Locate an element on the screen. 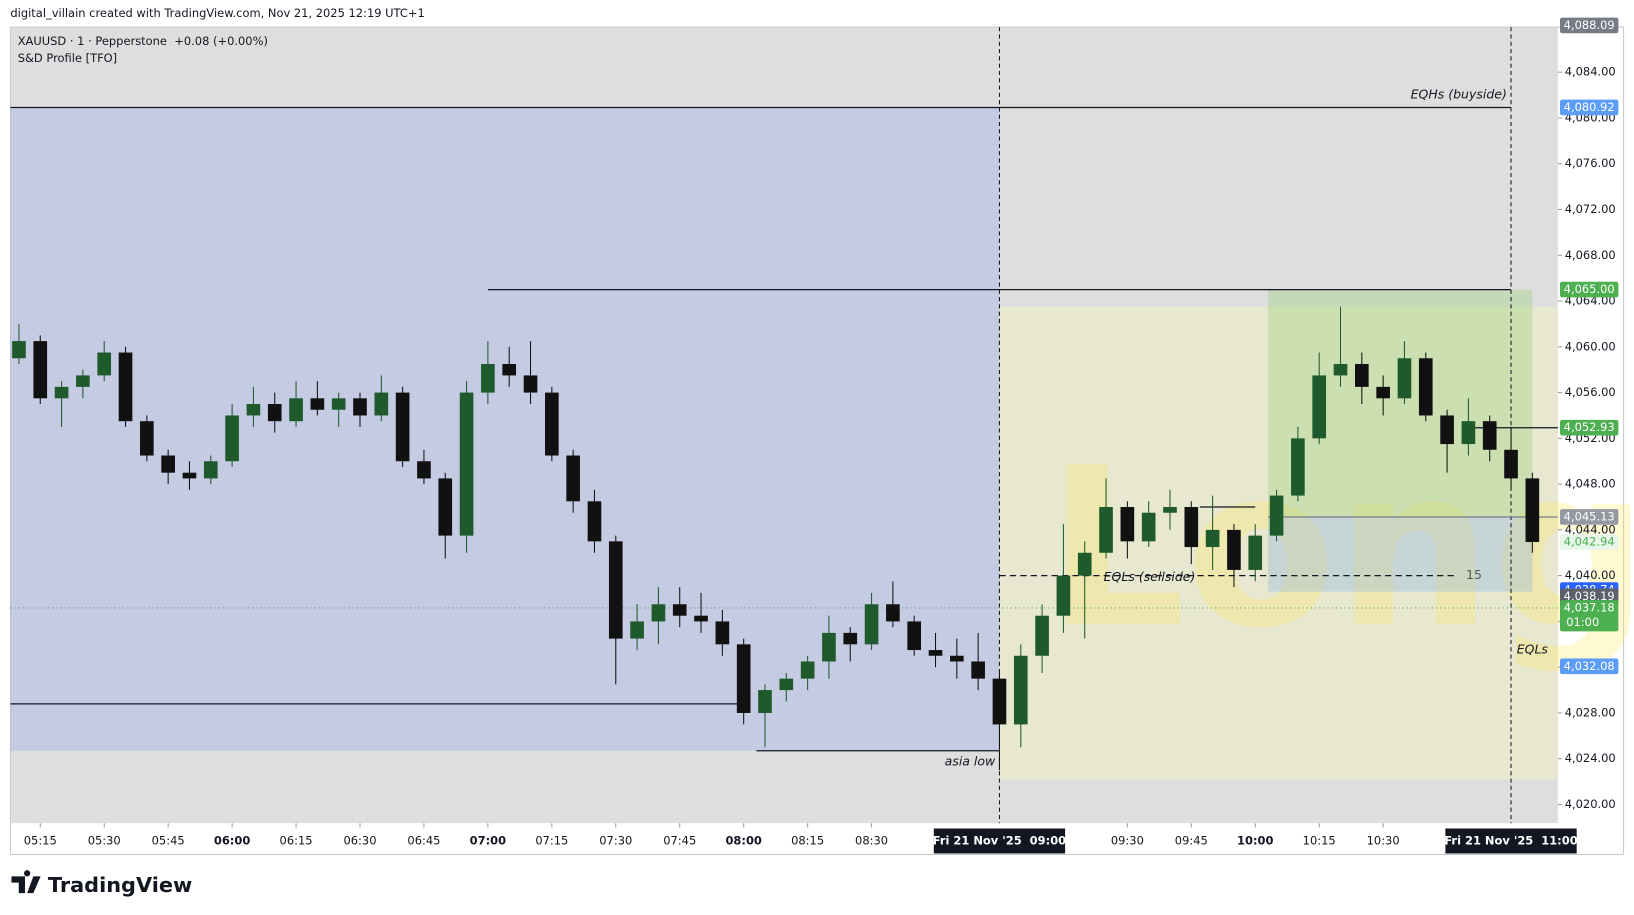  x-tick-label: 07:00 is located at coordinates (488, 840).